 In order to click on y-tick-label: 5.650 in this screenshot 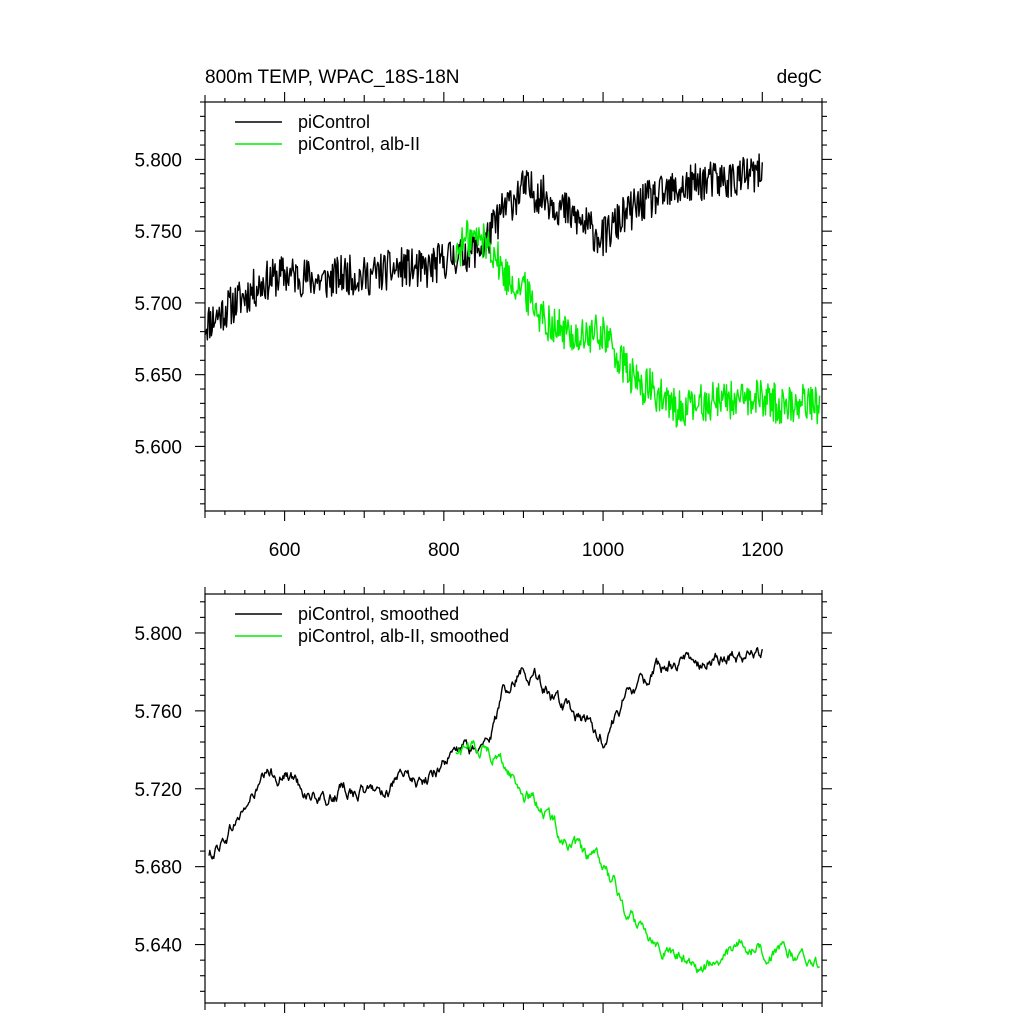, I will do `click(158, 376)`.